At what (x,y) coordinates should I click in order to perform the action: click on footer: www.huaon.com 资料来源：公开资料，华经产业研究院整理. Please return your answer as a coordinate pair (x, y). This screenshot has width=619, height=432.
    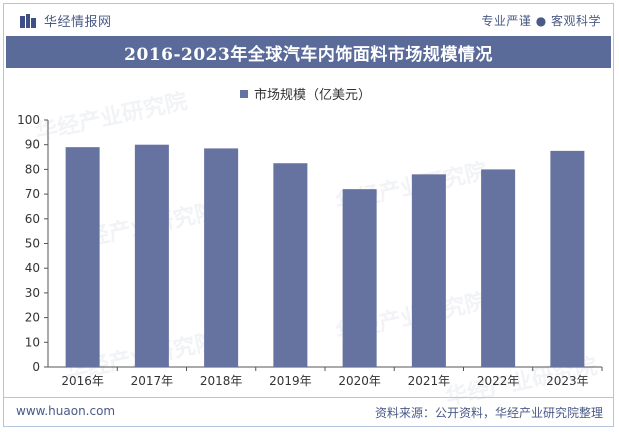
    Looking at the image, I should click on (308, 411).